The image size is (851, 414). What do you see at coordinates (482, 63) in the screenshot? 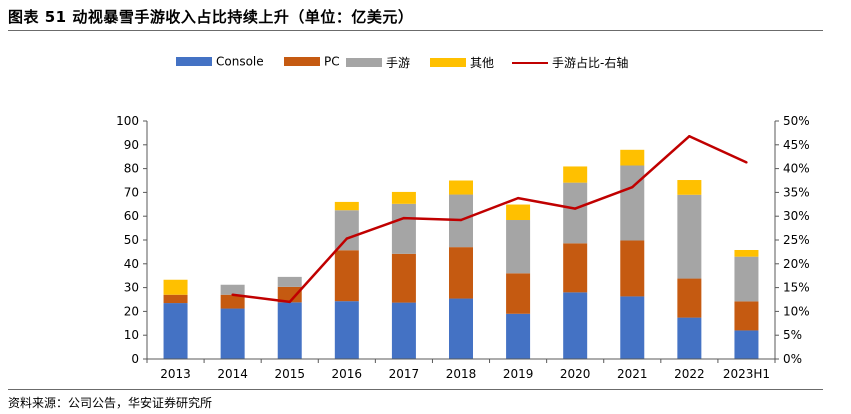
I see `legend-label-other: 其他` at bounding box center [482, 63].